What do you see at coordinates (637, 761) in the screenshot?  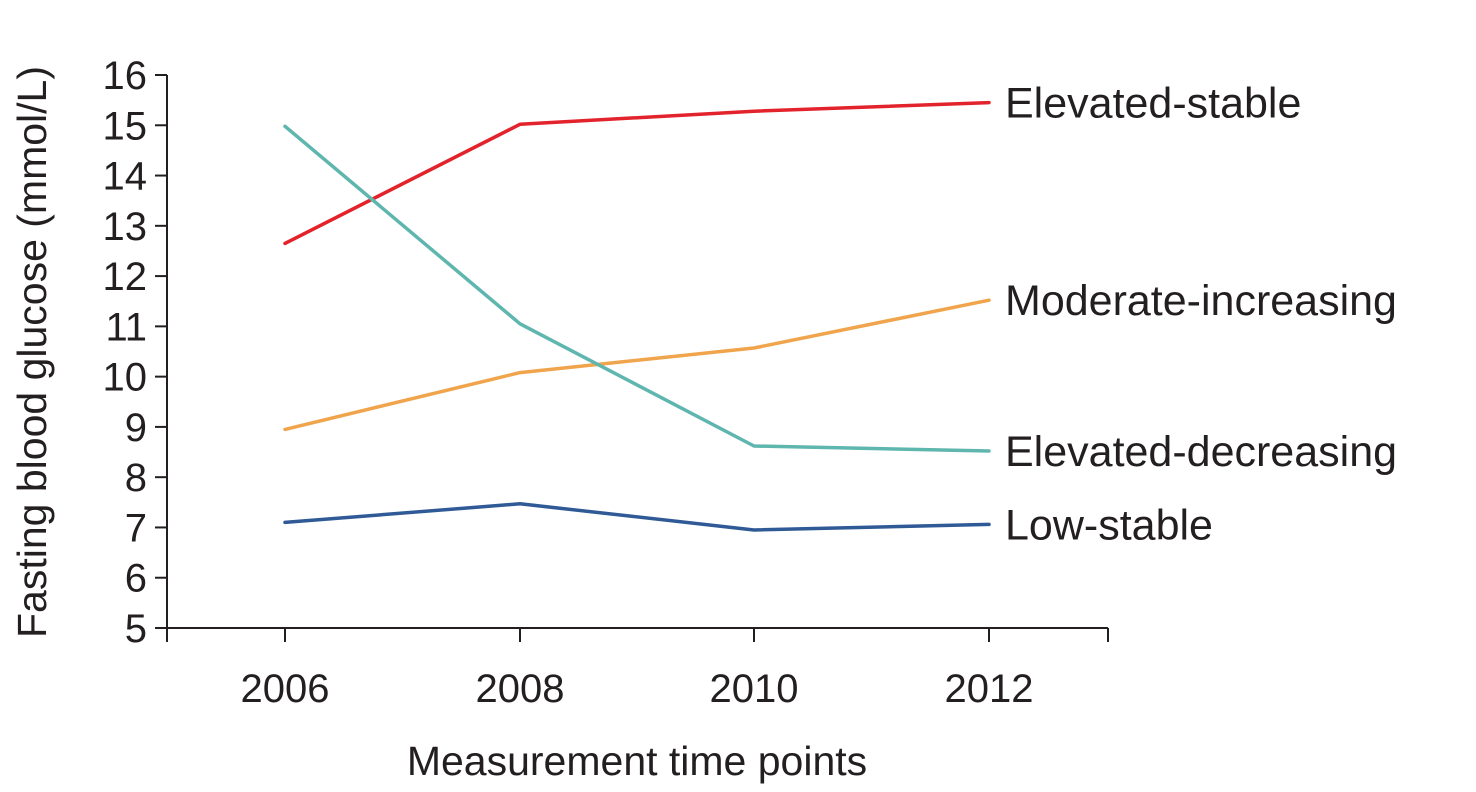 I see `x-axis-title: Measurement time points` at bounding box center [637, 761].